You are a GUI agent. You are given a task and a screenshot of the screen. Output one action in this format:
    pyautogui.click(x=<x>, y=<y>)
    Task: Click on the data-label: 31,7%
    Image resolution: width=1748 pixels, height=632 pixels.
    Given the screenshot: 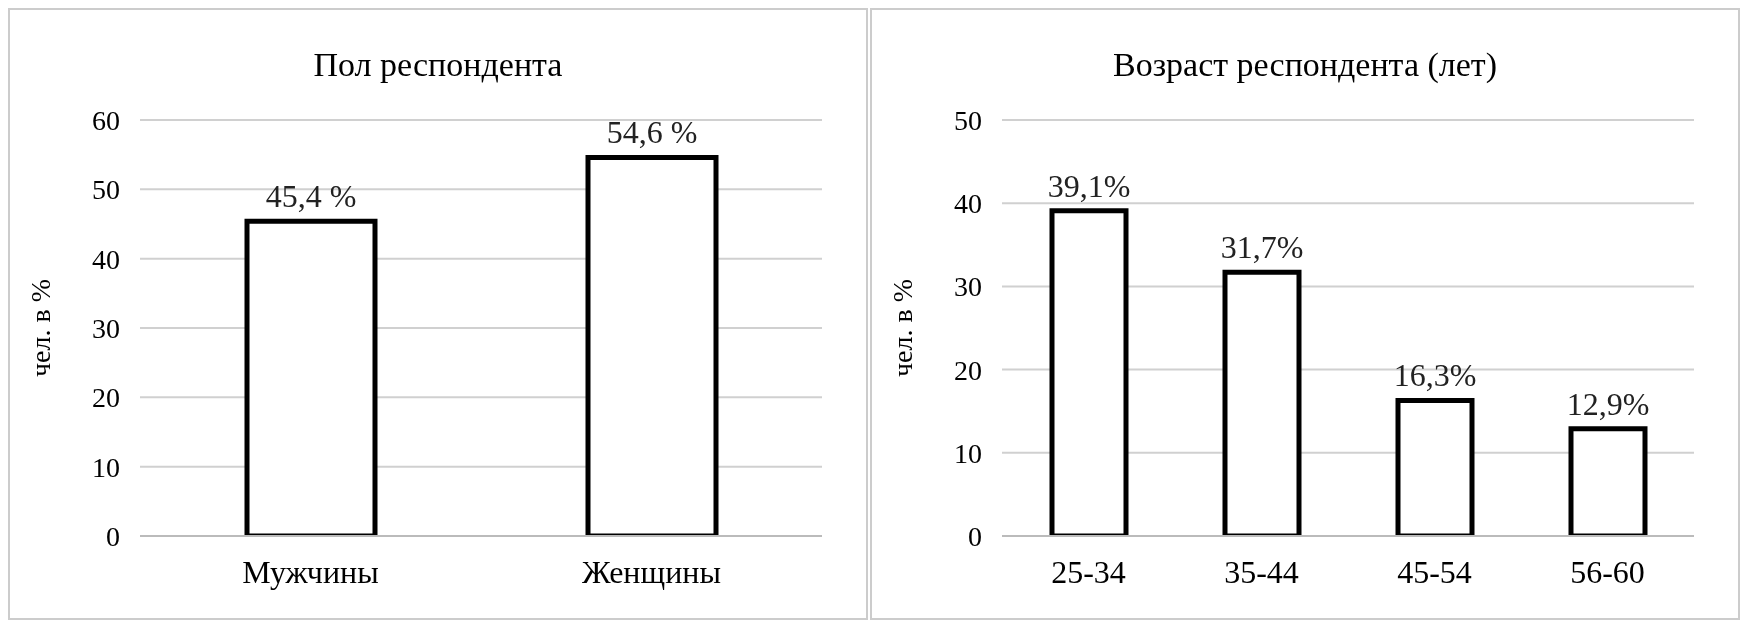 What is the action you would take?
    pyautogui.click(x=1262, y=247)
    